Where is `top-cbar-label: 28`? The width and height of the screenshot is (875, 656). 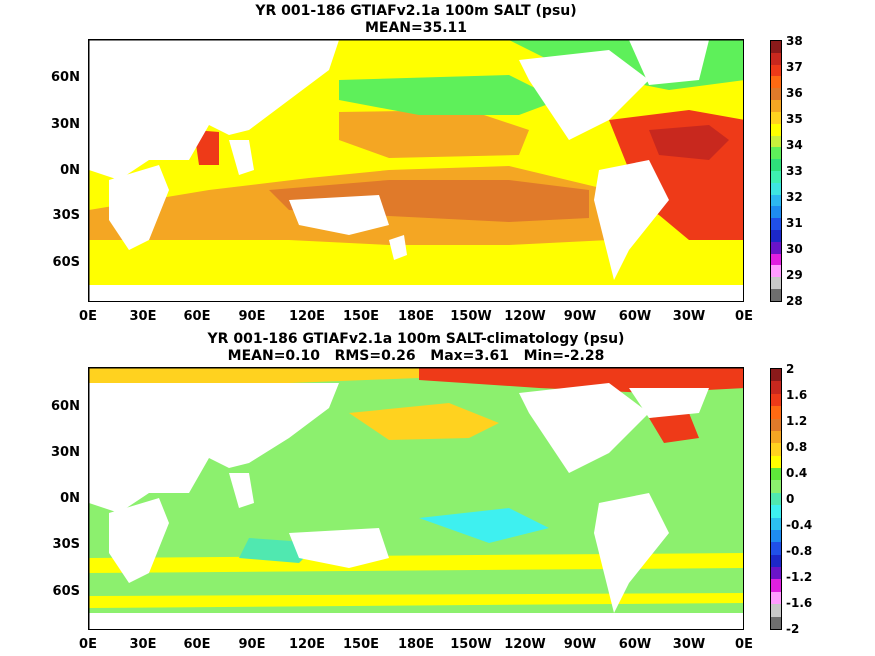 top-cbar-label: 28 is located at coordinates (794, 301).